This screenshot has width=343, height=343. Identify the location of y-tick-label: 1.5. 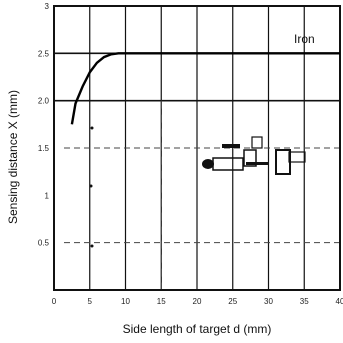
(44, 148).